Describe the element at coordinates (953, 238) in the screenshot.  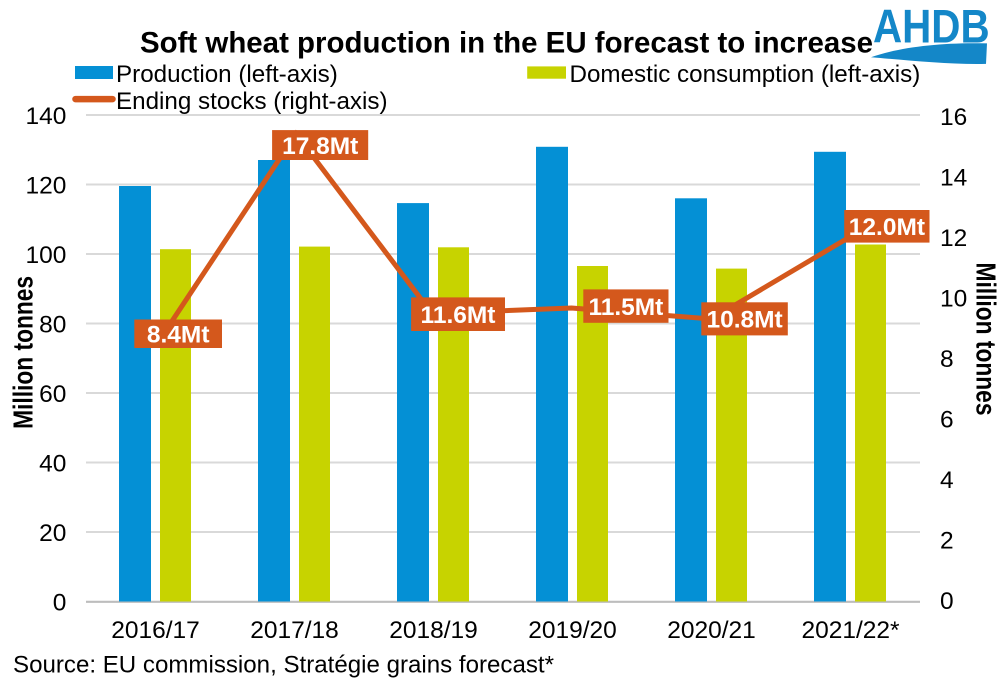
I see `svg-text: 12` at that location.